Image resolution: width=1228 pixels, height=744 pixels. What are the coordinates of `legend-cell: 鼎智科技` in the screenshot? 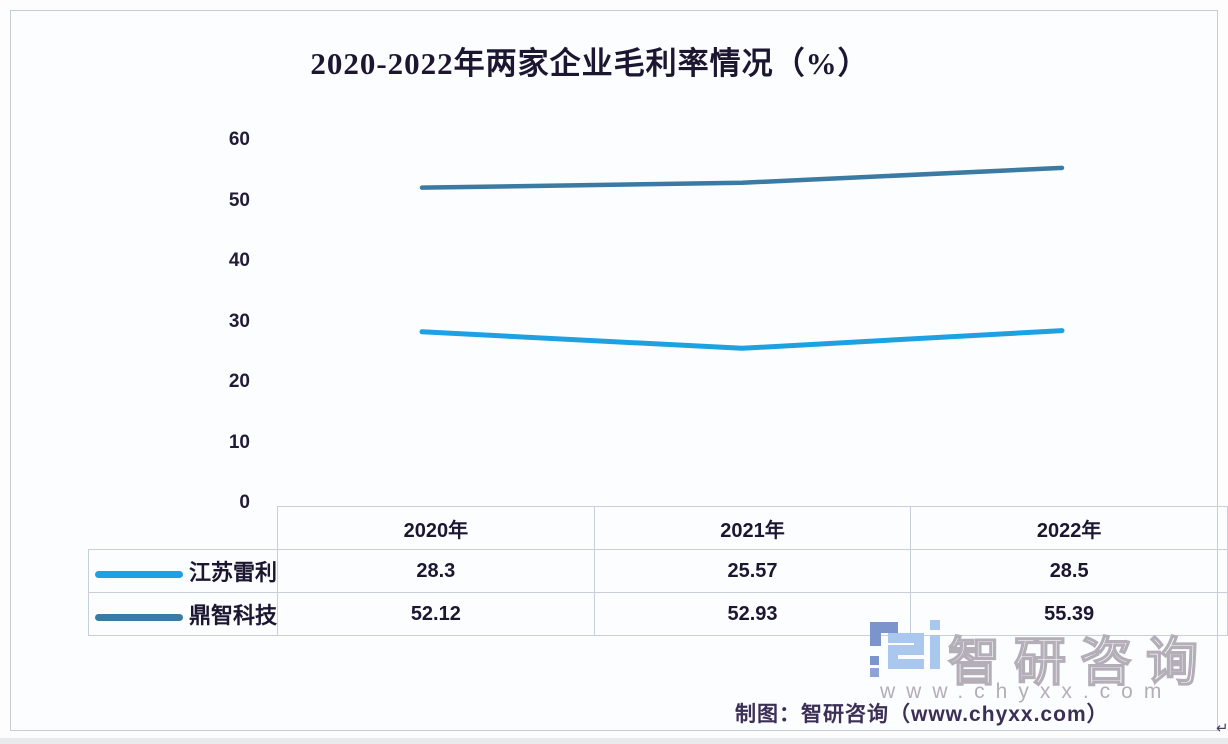 It's located at (183, 614).